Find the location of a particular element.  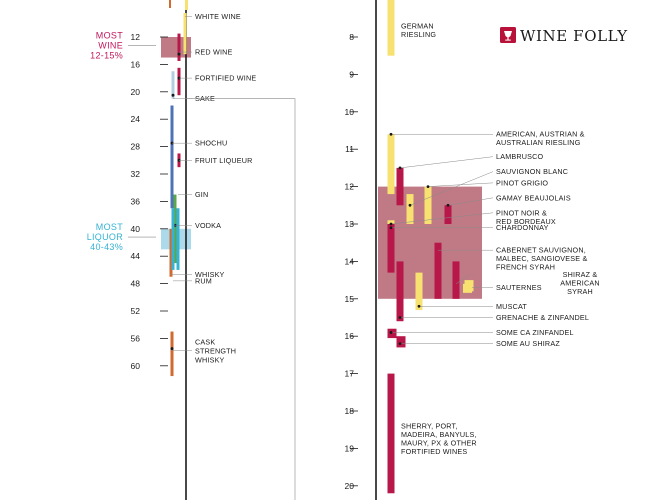

left-tick-label: 28 is located at coordinates (136, 147).